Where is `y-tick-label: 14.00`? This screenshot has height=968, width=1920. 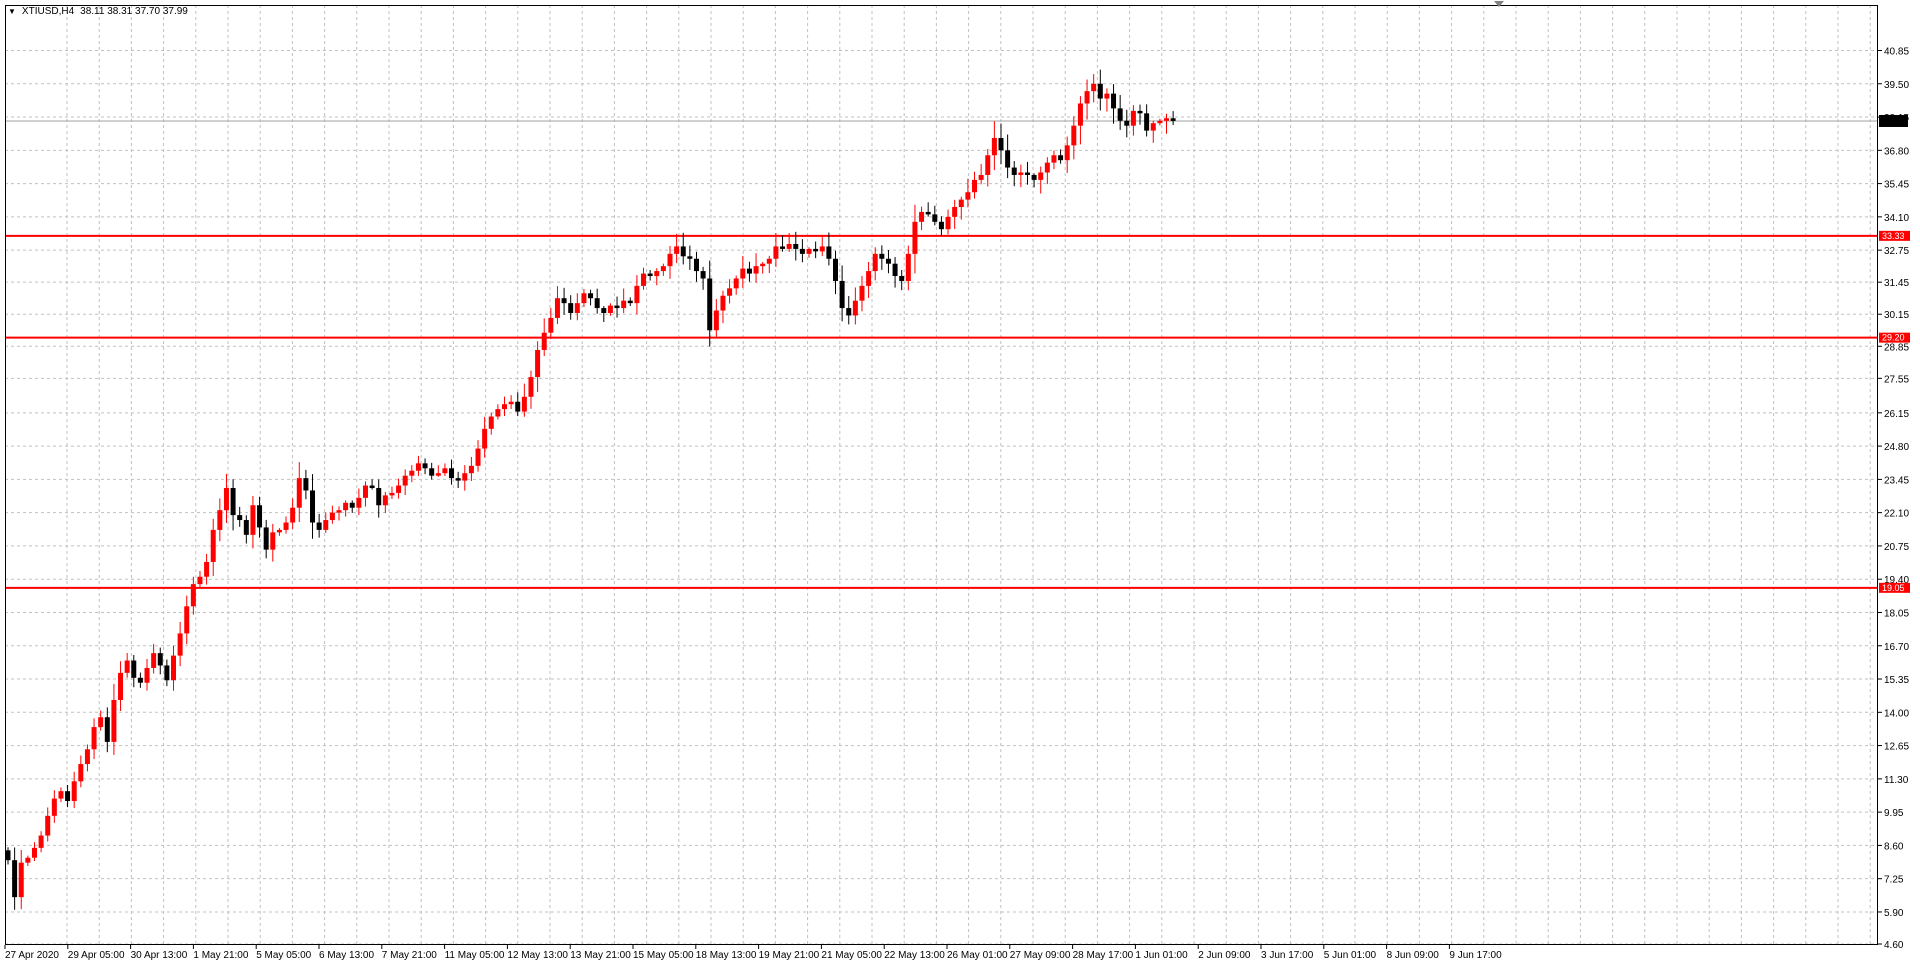 y-tick-label: 14.00 is located at coordinates (1896, 713).